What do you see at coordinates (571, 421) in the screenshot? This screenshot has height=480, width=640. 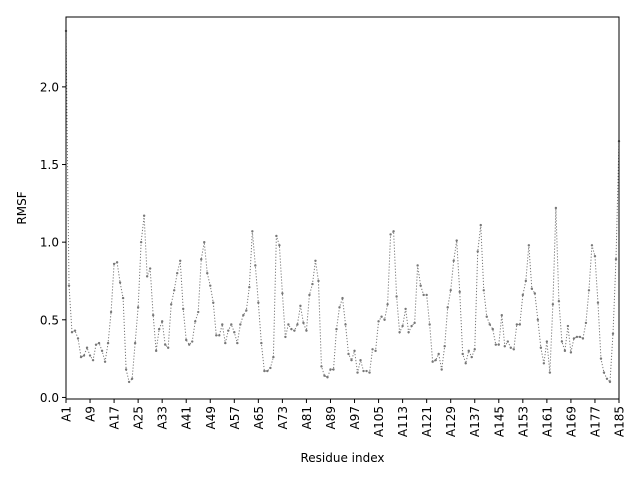 I see `x-tick-label: A169` at bounding box center [571, 421].